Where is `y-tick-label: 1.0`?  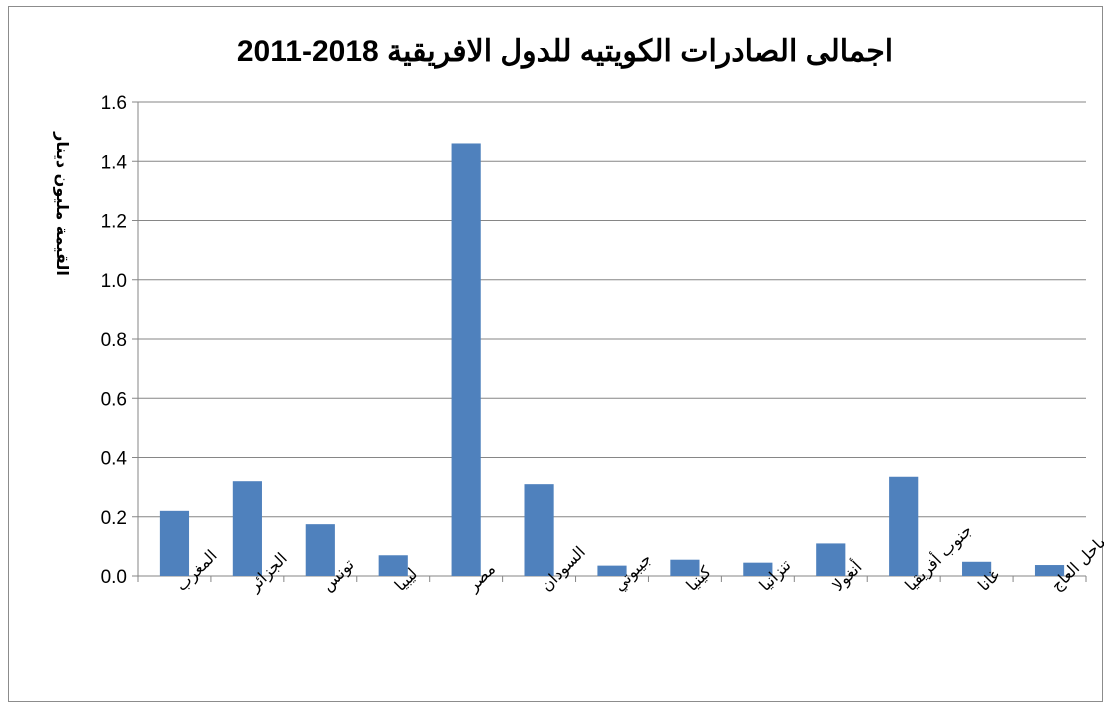
y-tick-label: 1.0 is located at coordinates (114, 281).